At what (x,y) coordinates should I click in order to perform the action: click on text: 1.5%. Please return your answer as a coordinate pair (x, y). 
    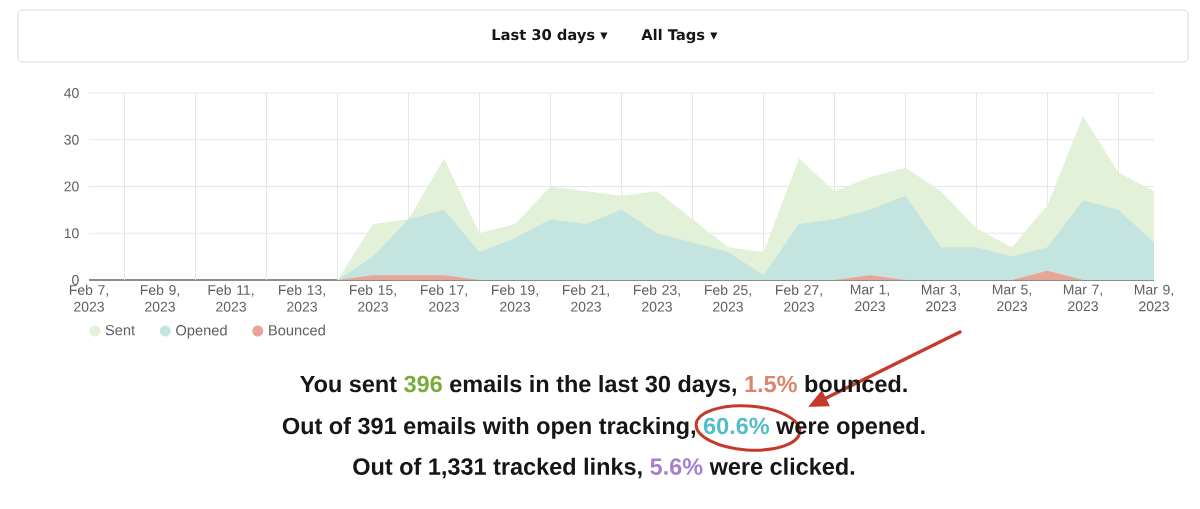
    Looking at the image, I should click on (771, 384).